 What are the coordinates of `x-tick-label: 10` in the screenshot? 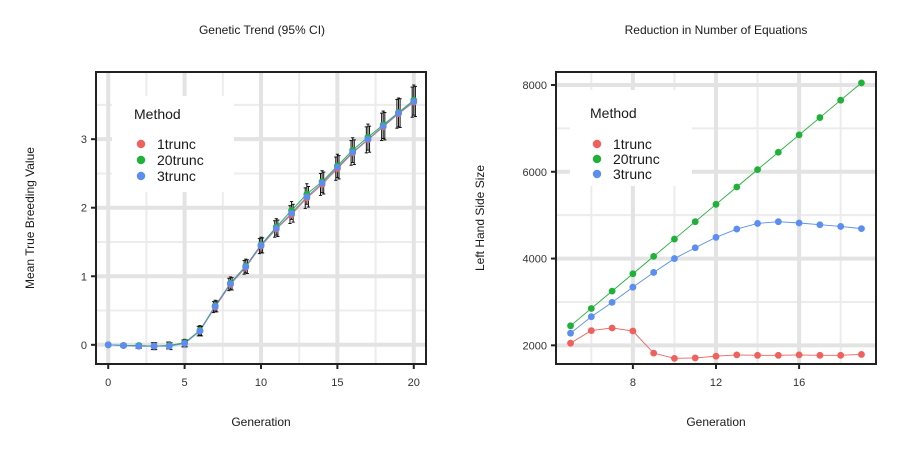 It's located at (261, 383).